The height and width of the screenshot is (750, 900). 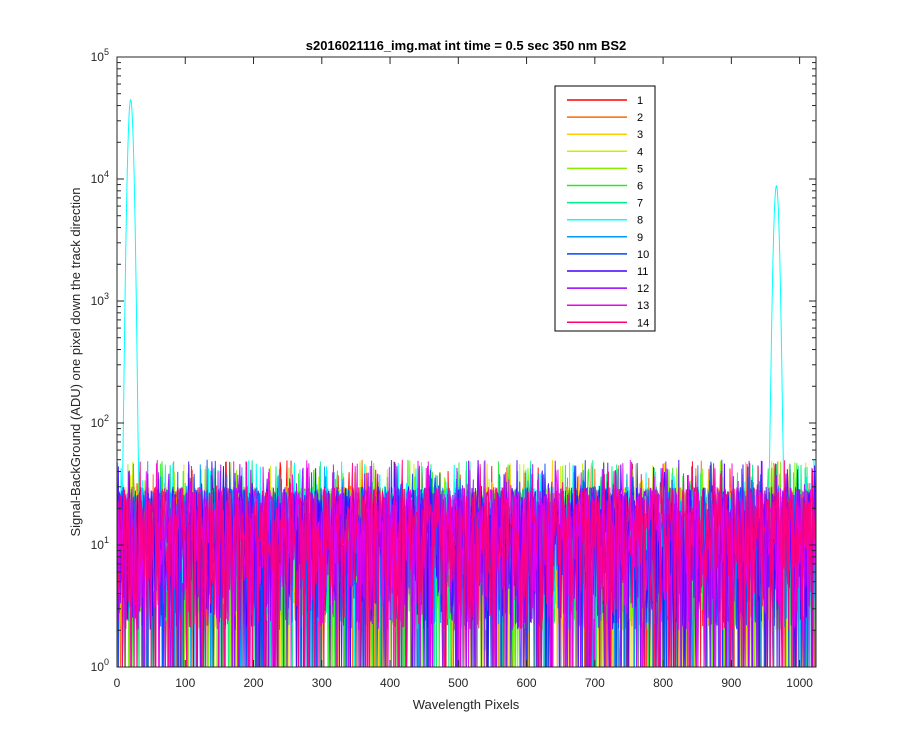 I want to click on y-tick-exponent: 5, so click(x=106, y=52).